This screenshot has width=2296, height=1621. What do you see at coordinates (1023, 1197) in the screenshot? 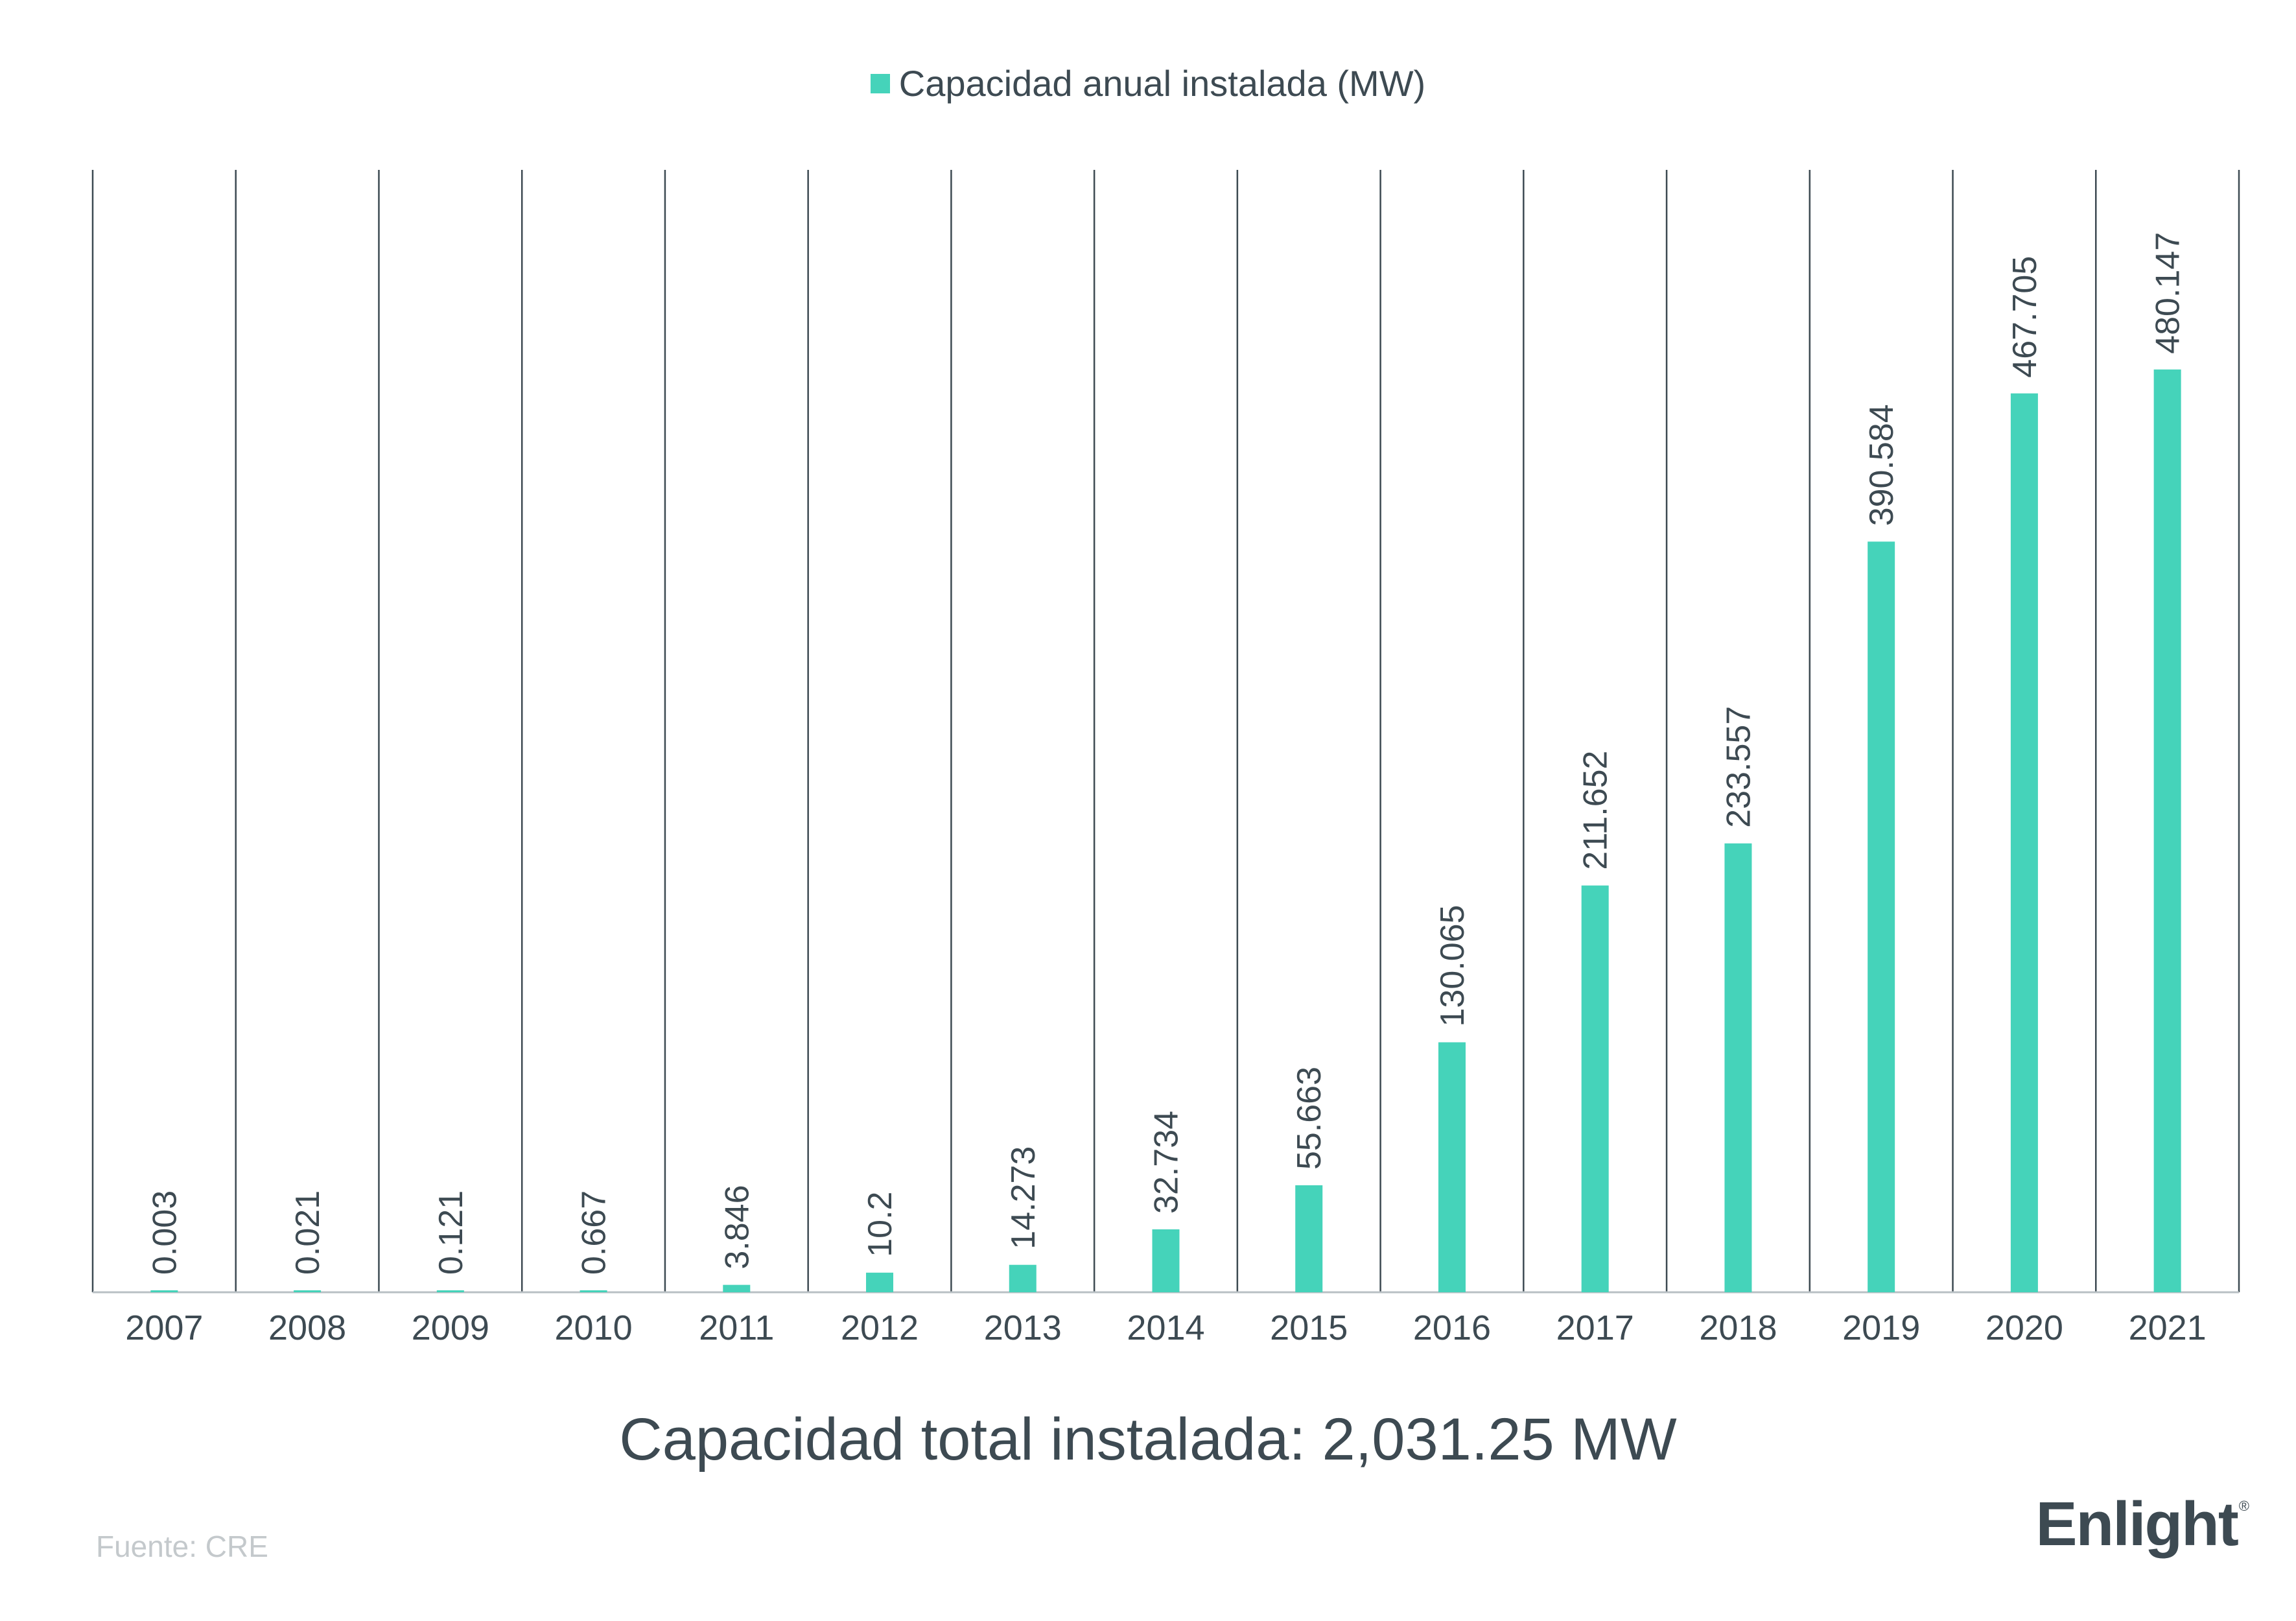
I see `data-label-2013: 14.273` at bounding box center [1023, 1197].